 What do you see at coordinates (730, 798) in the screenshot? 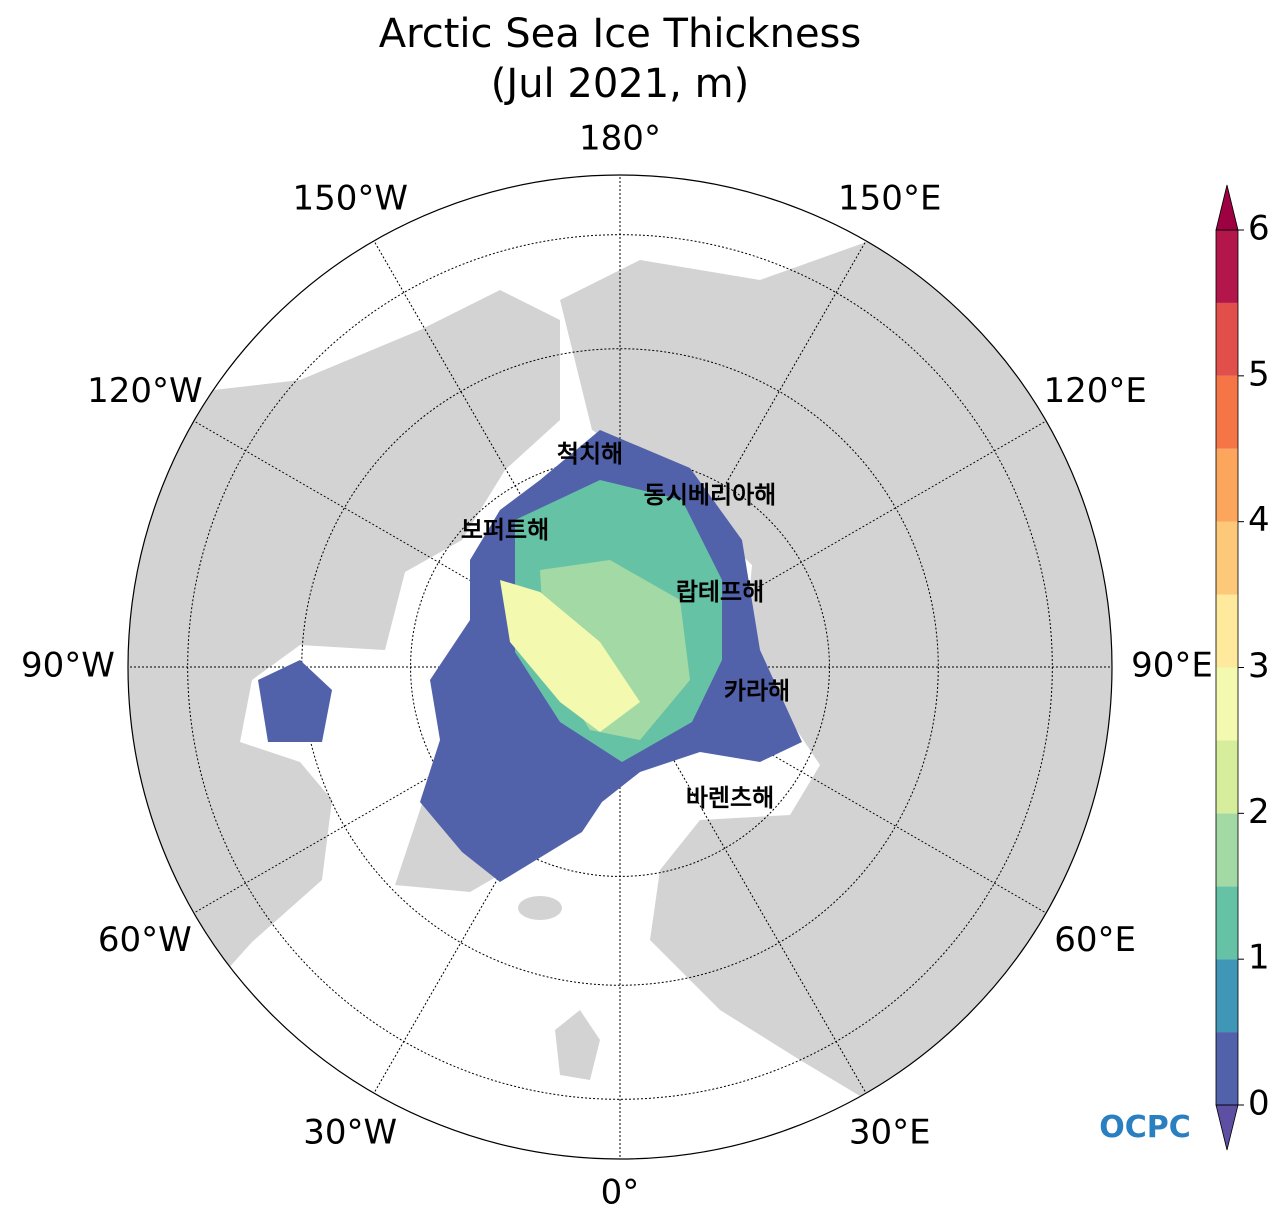
I see `sea-label: 바렌츠해` at bounding box center [730, 798].